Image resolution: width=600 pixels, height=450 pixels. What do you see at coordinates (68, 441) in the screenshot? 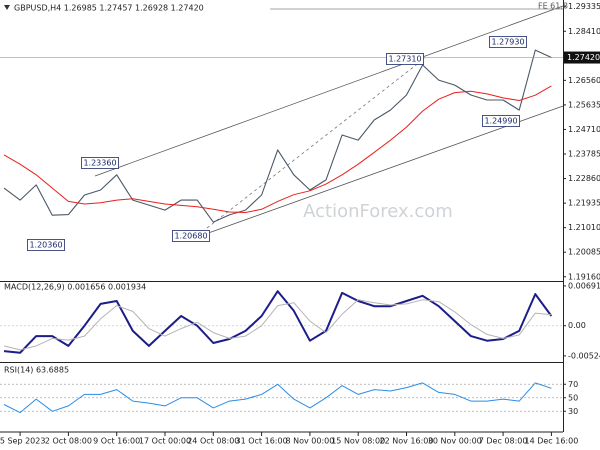
I see `x-tick-label: 2 Oct 08:00` at bounding box center [68, 441].